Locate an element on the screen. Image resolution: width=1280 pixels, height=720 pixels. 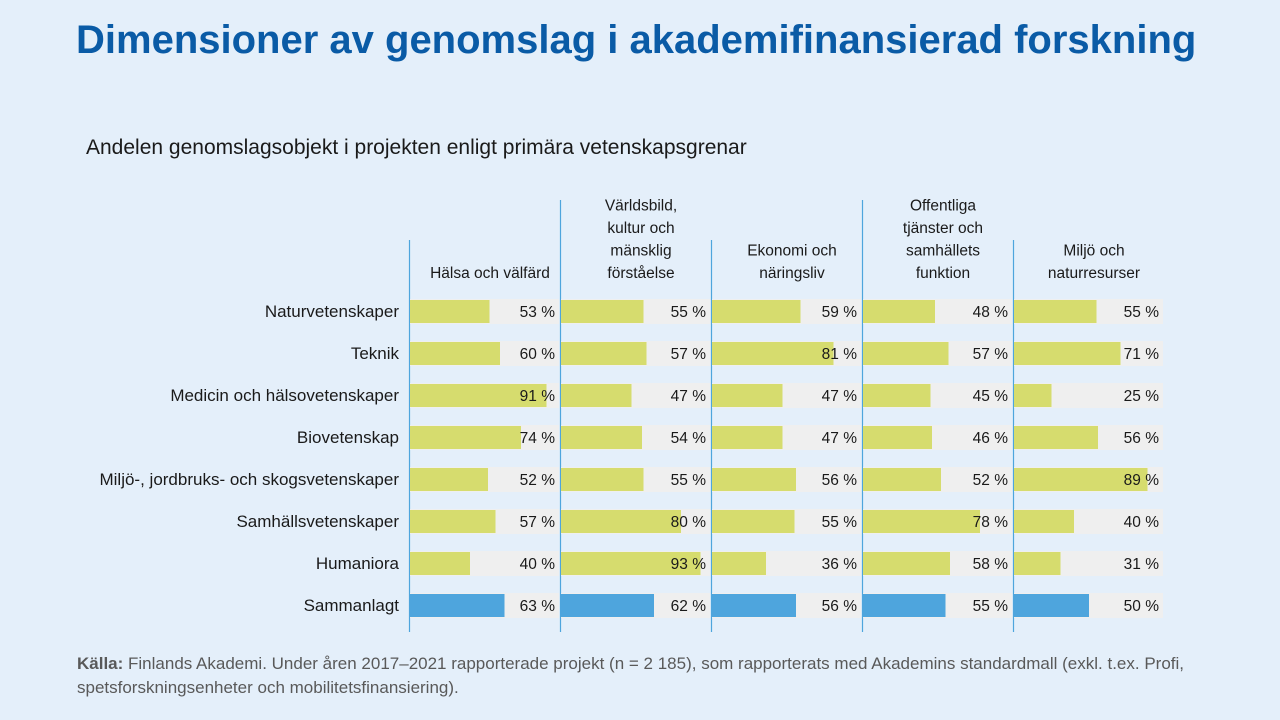
value-label: 74 % is located at coordinates (538, 438).